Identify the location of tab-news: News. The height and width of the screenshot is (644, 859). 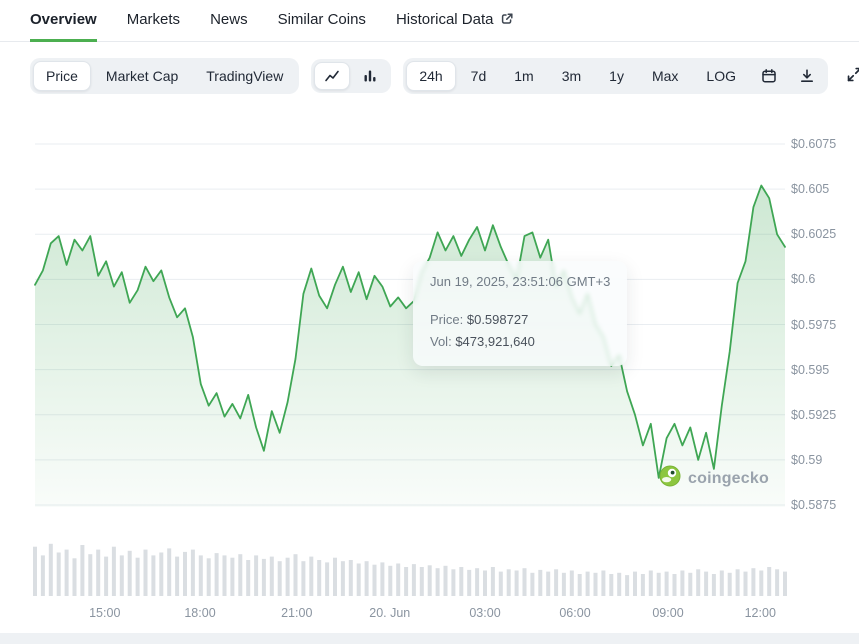
(229, 19).